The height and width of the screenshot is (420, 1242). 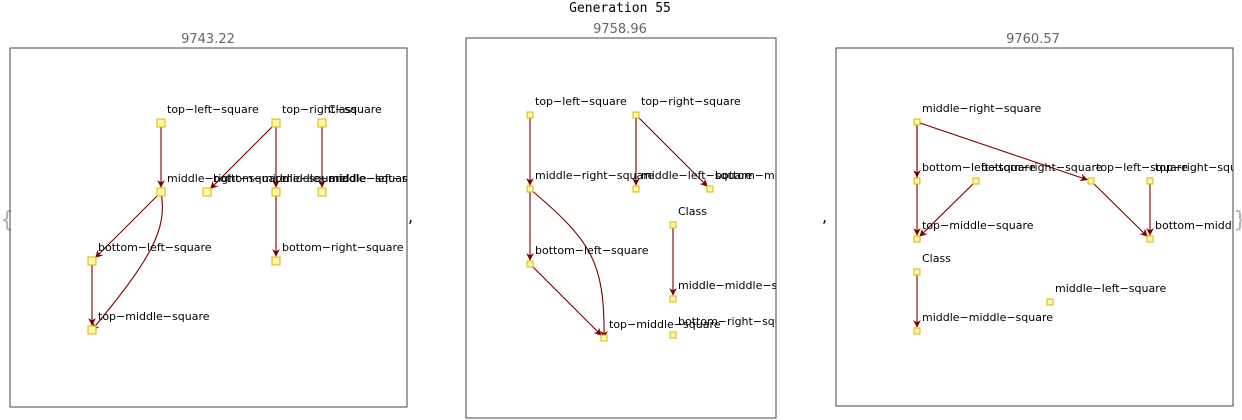 I want to click on edge-d-j, so click(x=127, y=261).